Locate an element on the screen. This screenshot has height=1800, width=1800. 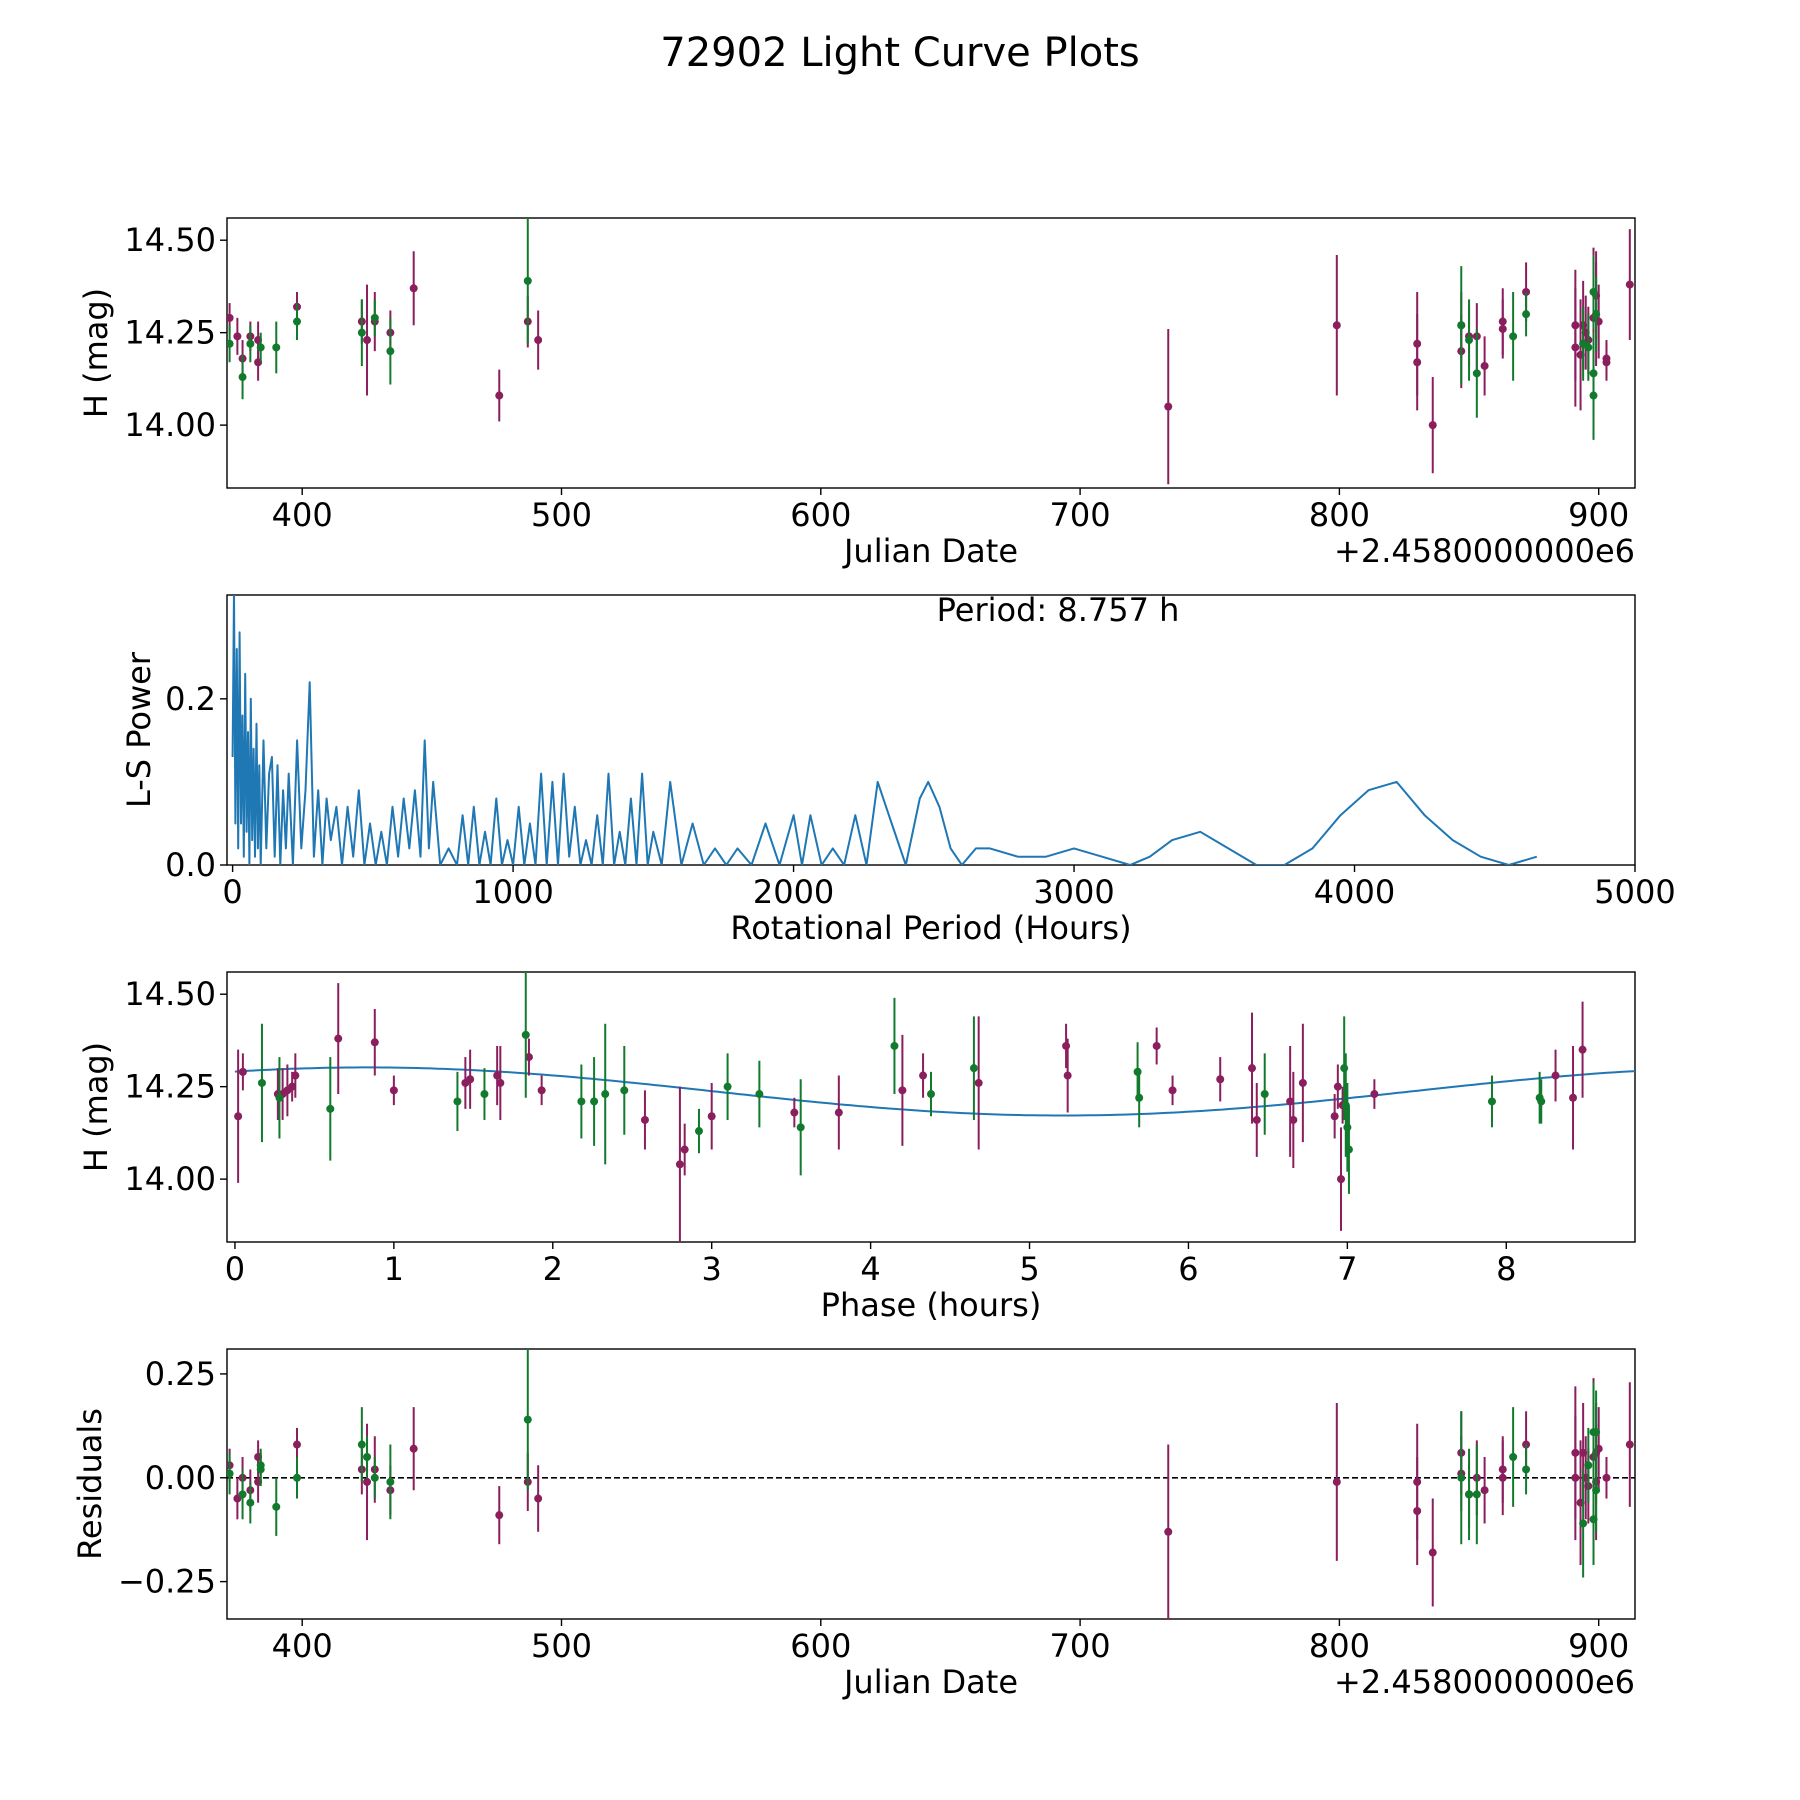
lightcurve-xtick-label: 900 is located at coordinates (1598, 515).